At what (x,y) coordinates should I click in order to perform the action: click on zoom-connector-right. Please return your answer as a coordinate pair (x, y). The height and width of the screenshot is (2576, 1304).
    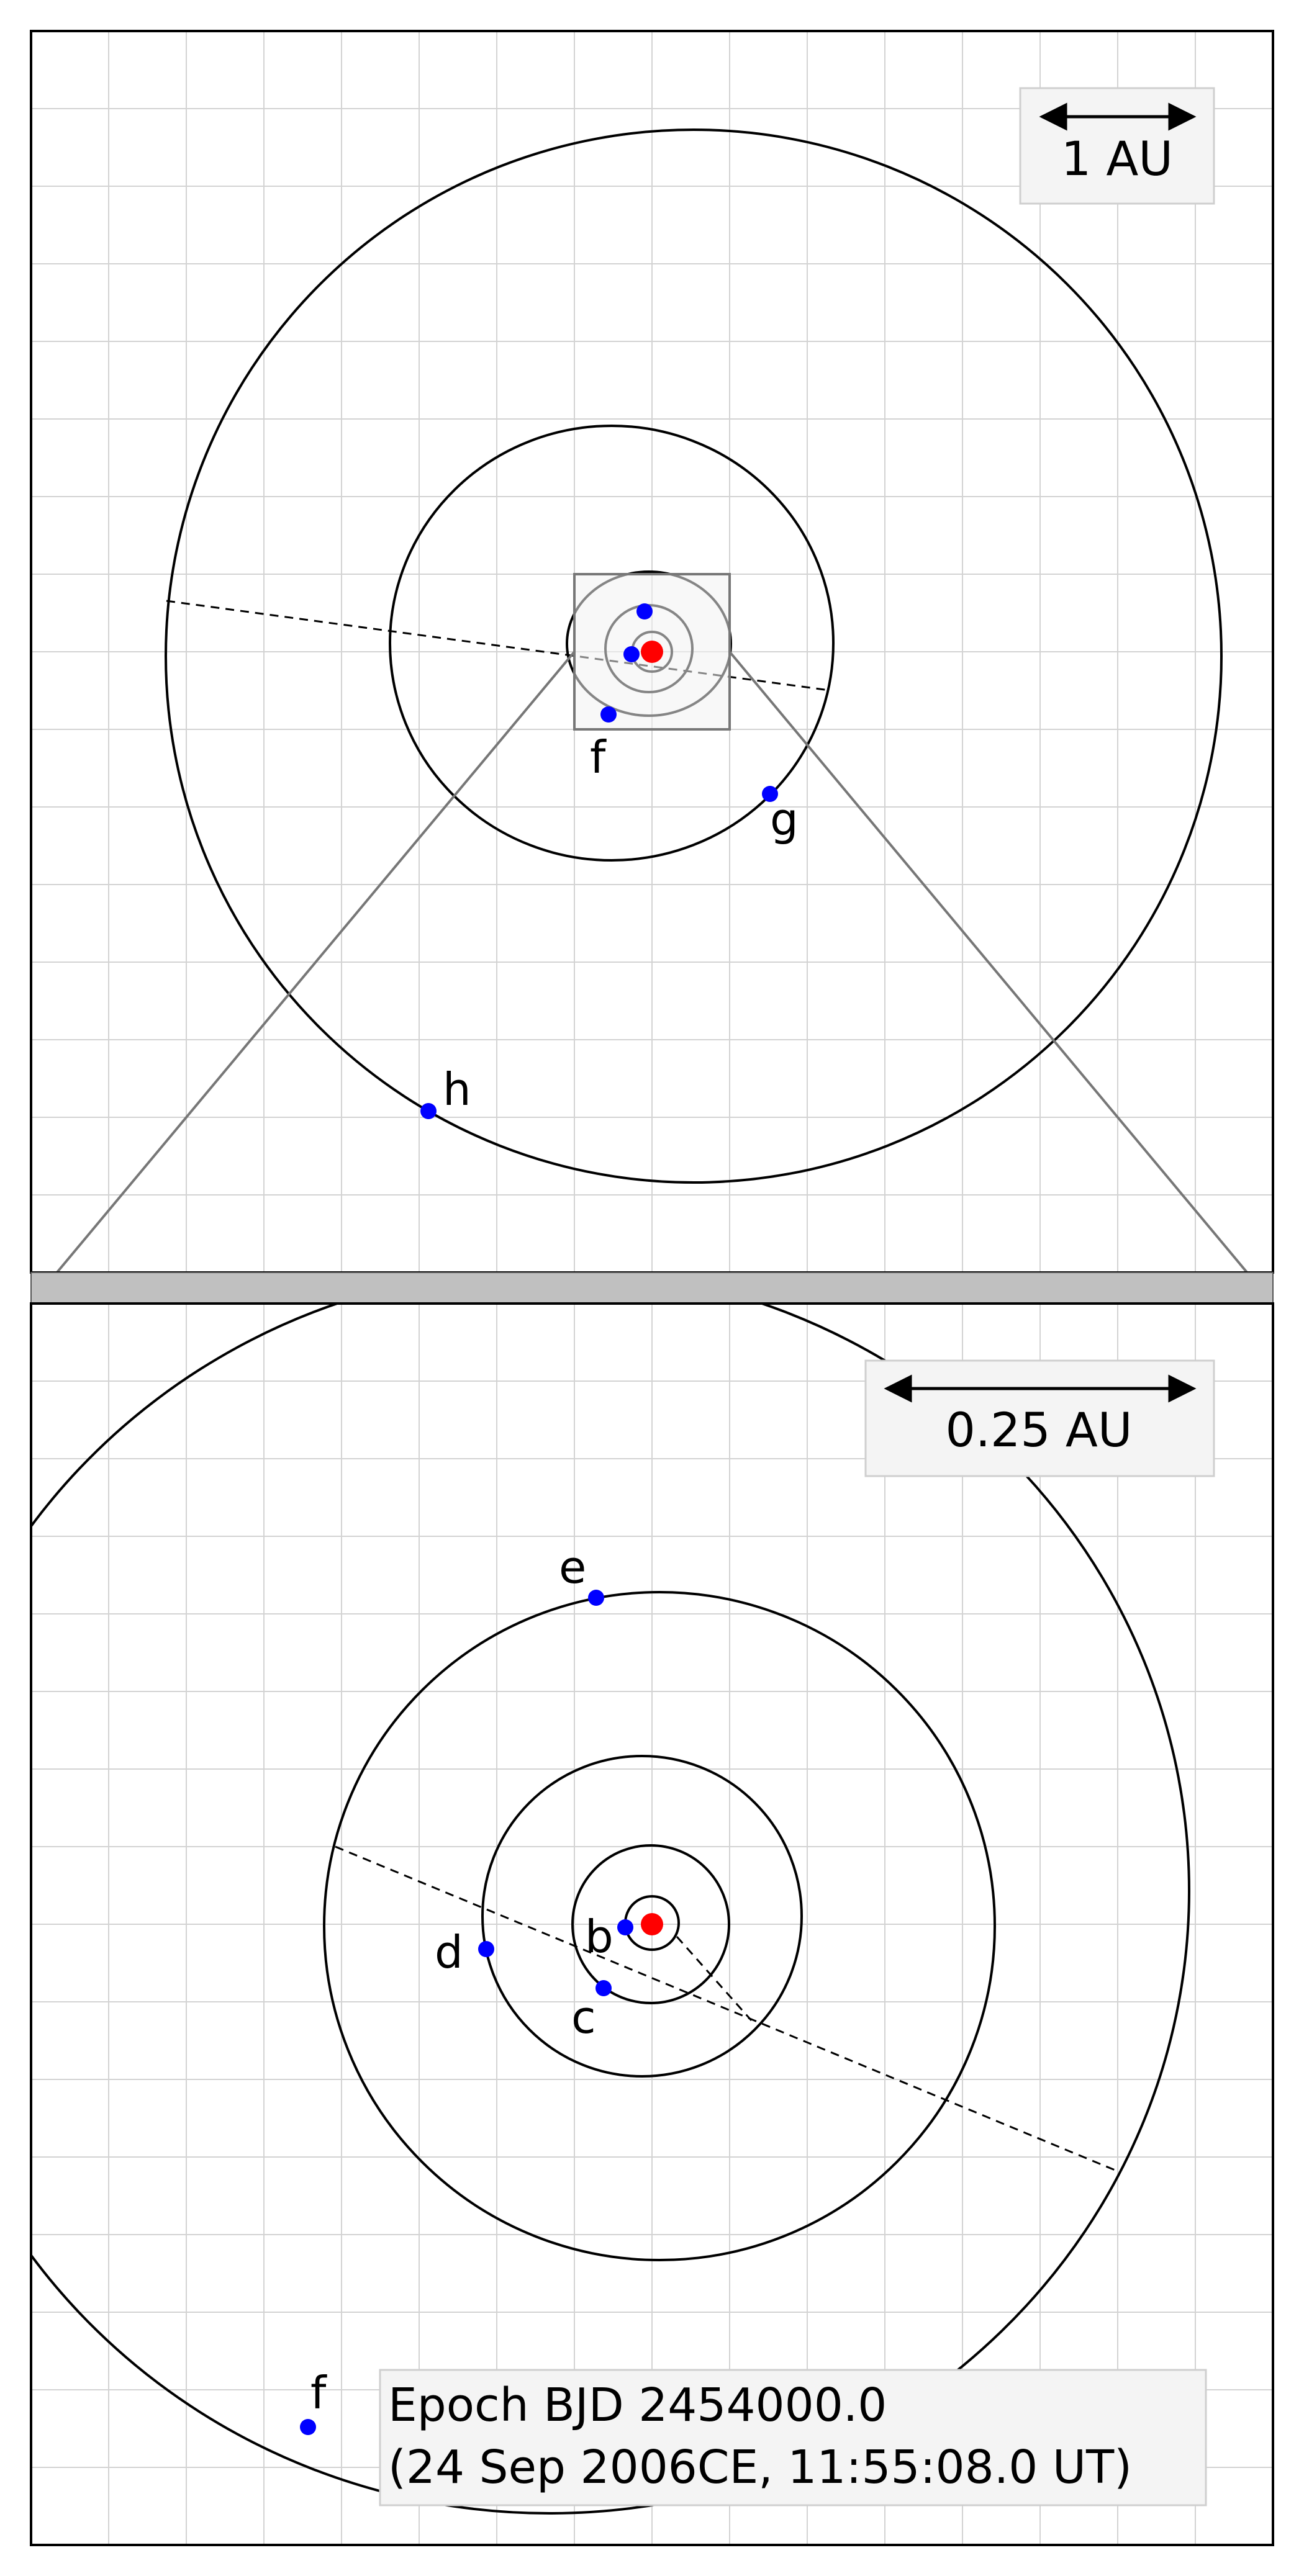
    Looking at the image, I should click on (1001, 978).